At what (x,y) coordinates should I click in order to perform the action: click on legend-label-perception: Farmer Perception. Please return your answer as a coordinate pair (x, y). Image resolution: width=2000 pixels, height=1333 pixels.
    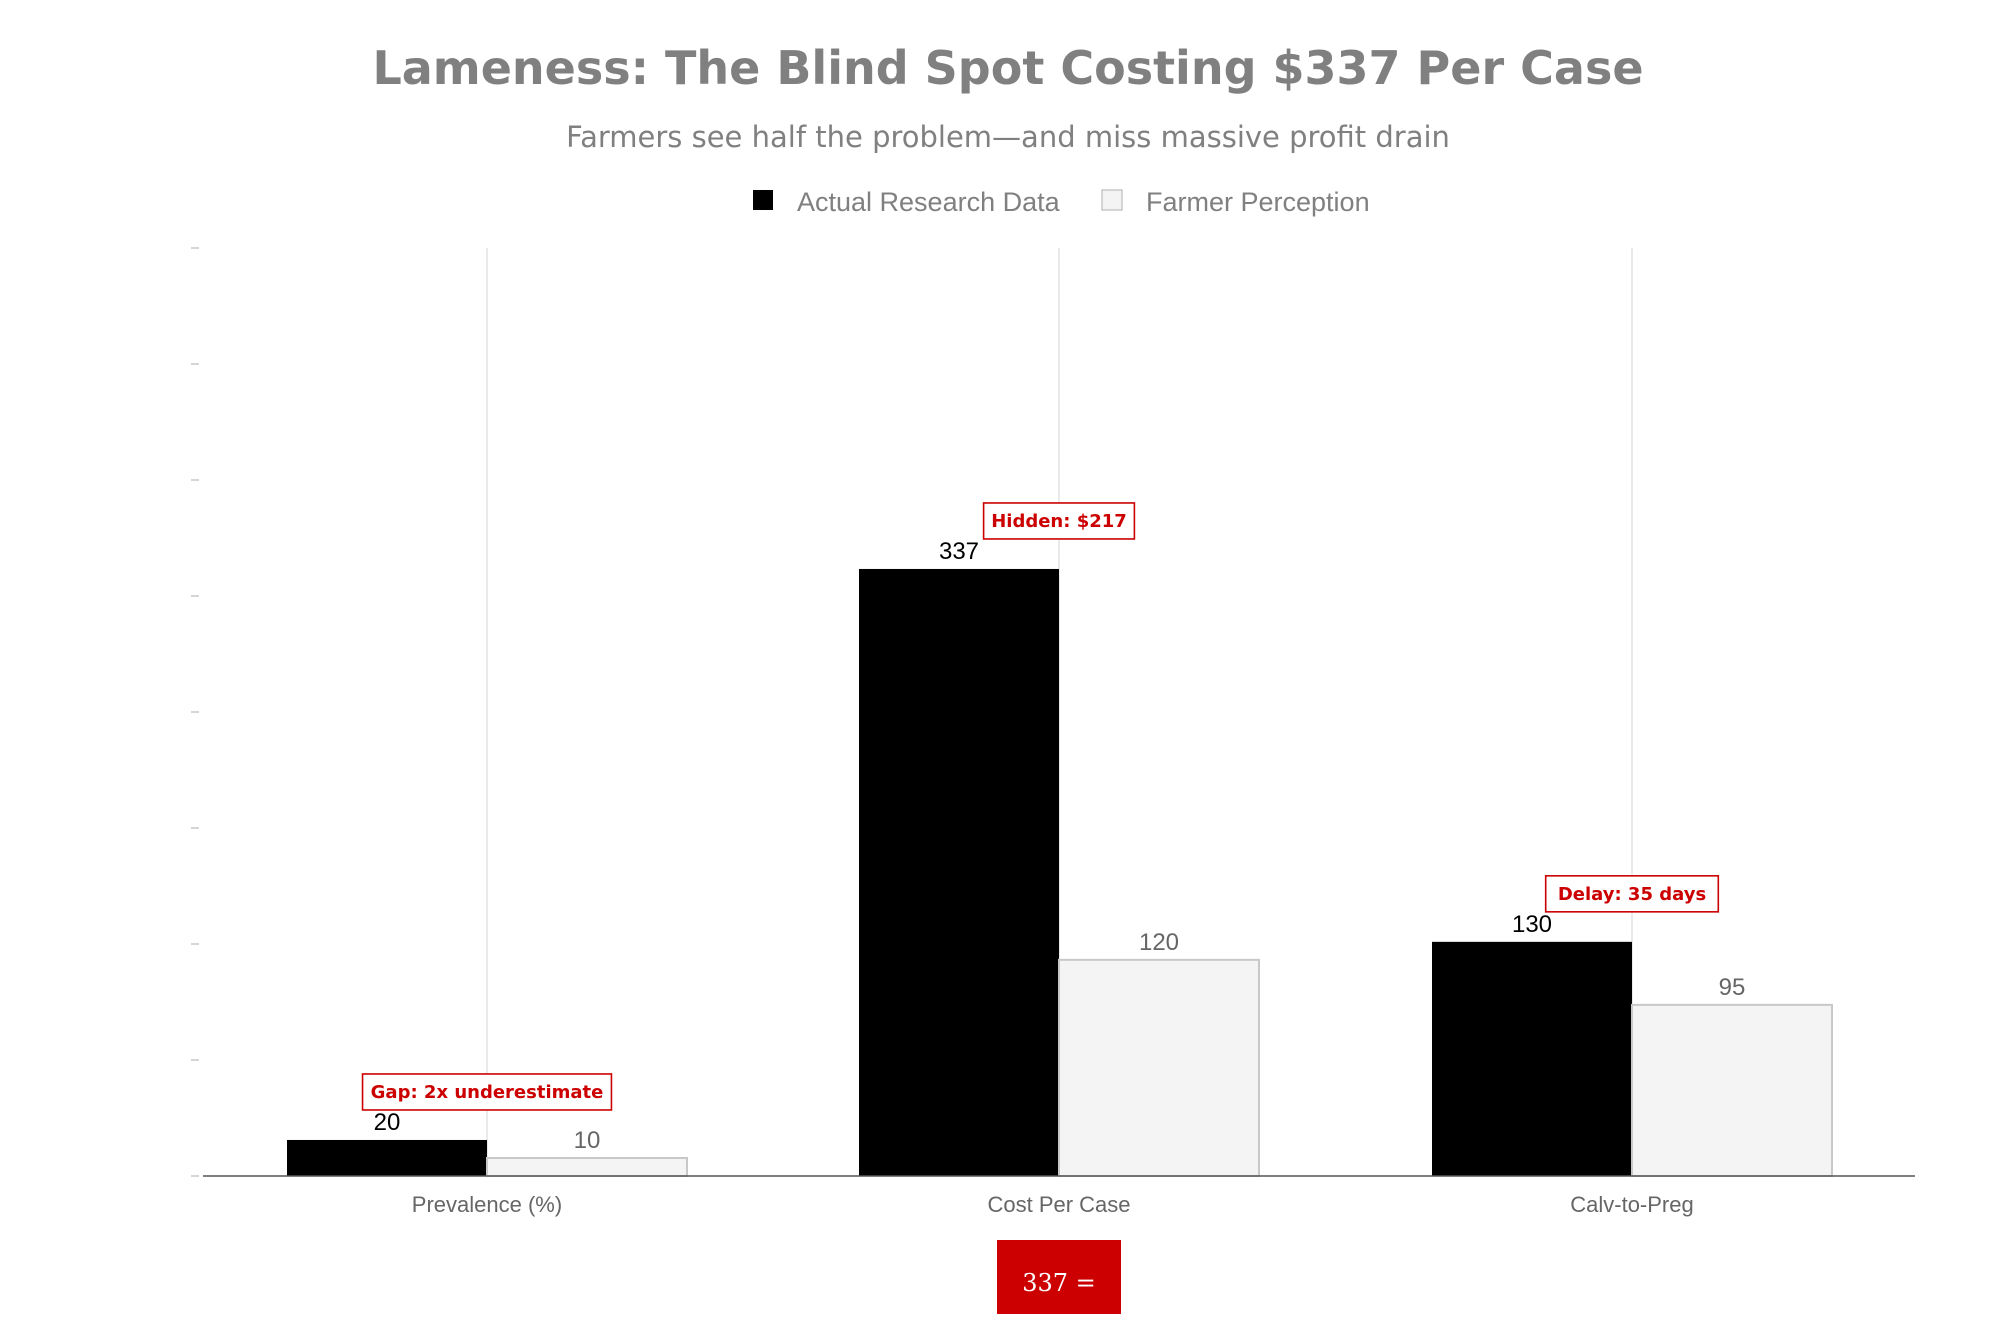
    Looking at the image, I should click on (1258, 202).